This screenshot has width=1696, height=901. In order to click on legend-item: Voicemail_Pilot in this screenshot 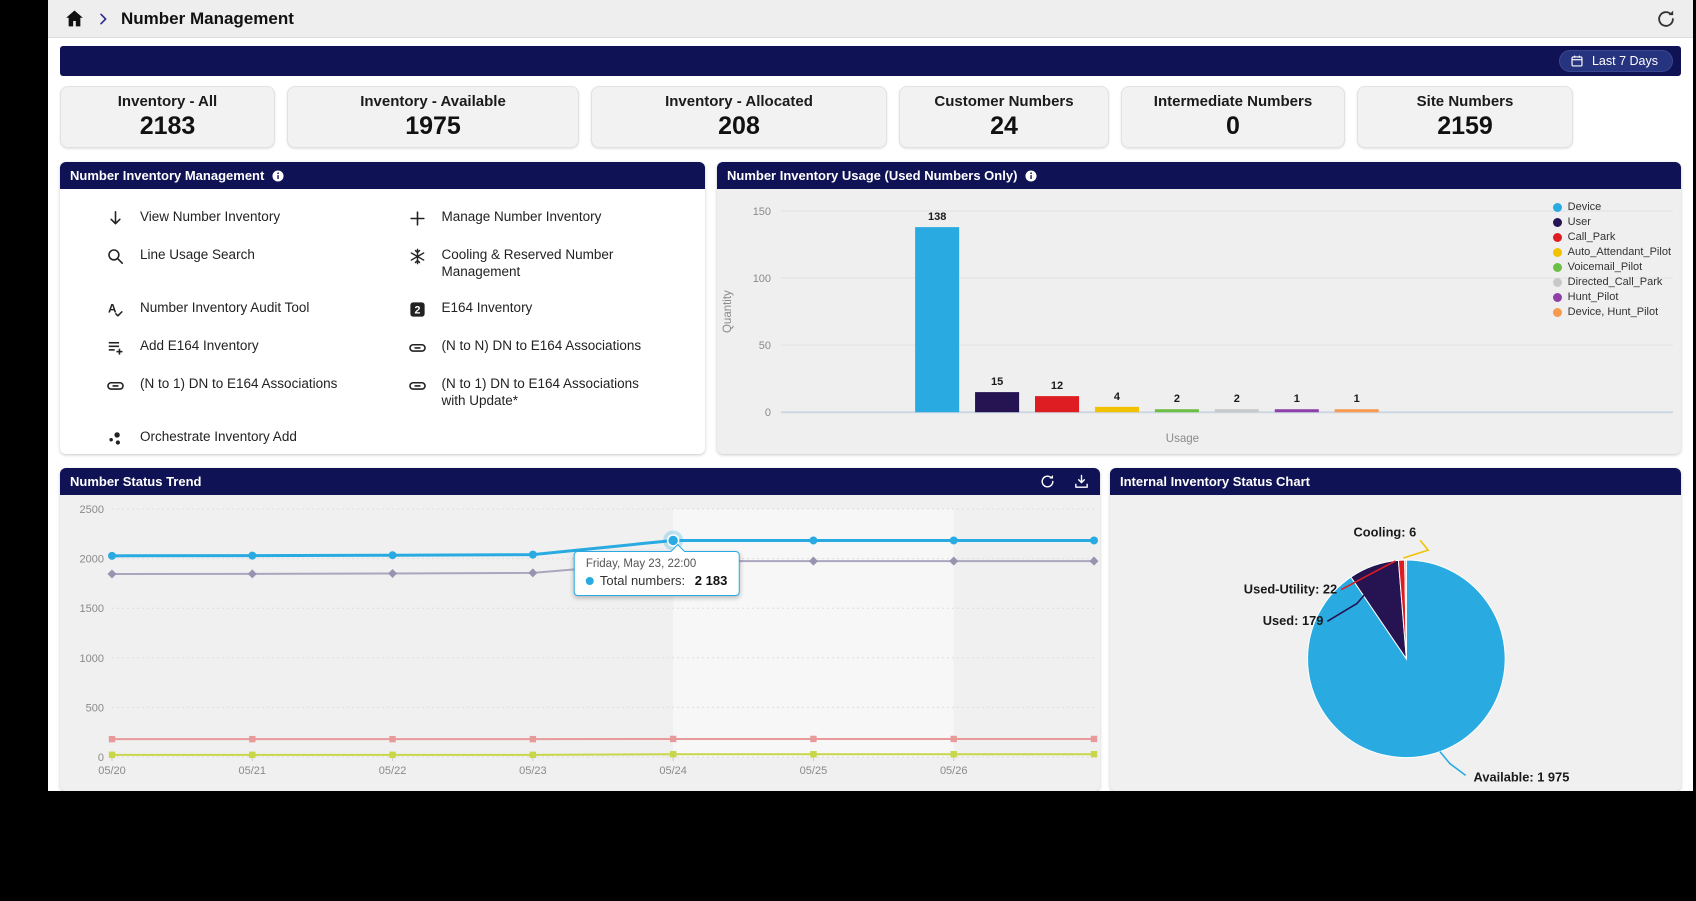, I will do `click(1611, 267)`.